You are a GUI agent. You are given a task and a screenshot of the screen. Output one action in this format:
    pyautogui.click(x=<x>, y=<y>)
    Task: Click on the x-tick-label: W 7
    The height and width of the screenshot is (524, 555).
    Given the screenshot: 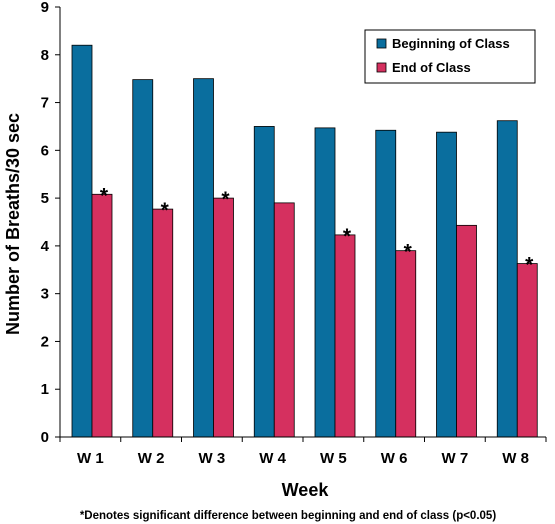 What is the action you would take?
    pyautogui.click(x=455, y=458)
    